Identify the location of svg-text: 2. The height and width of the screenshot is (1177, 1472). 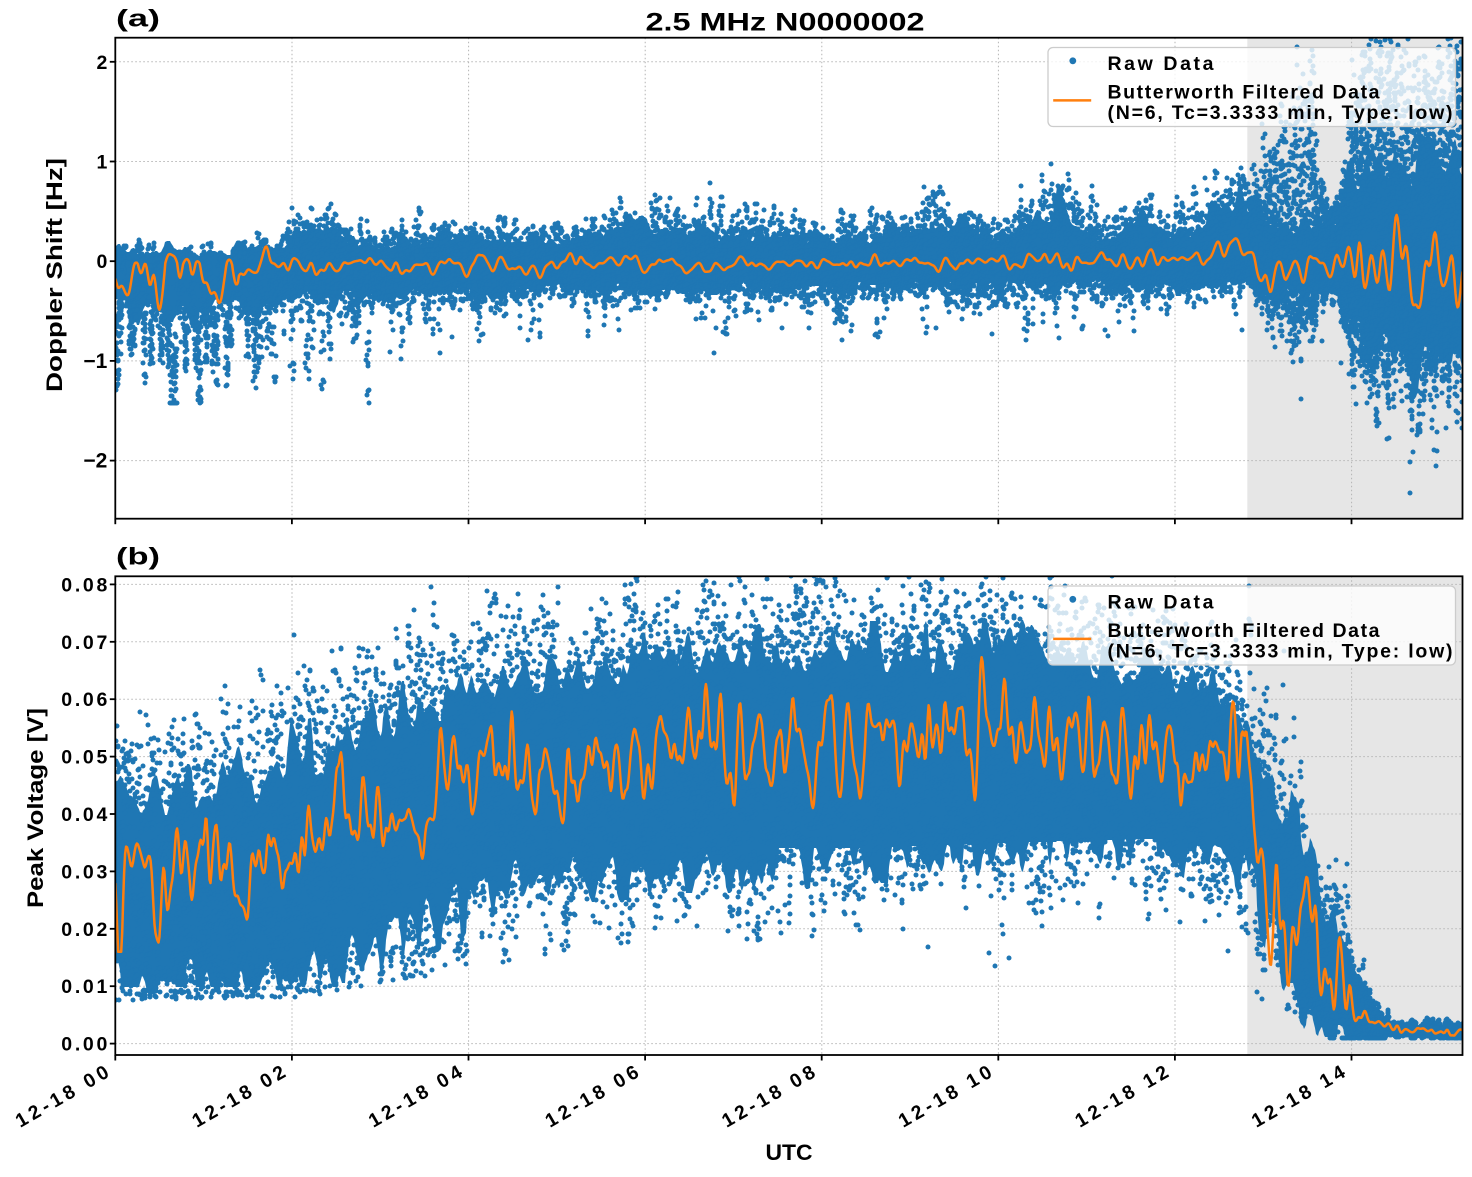
(101, 63).